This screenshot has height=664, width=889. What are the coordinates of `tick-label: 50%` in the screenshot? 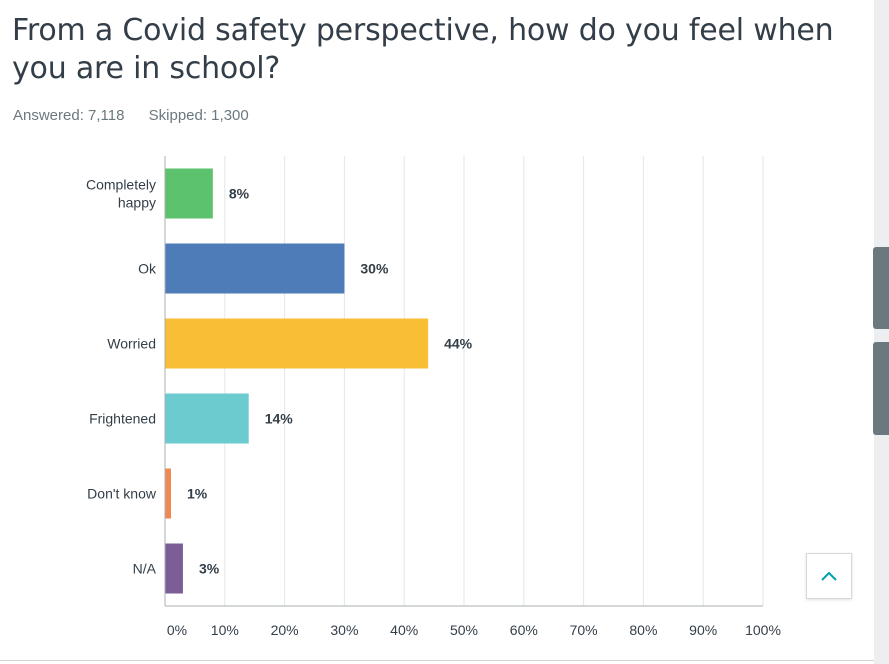 It's located at (464, 630).